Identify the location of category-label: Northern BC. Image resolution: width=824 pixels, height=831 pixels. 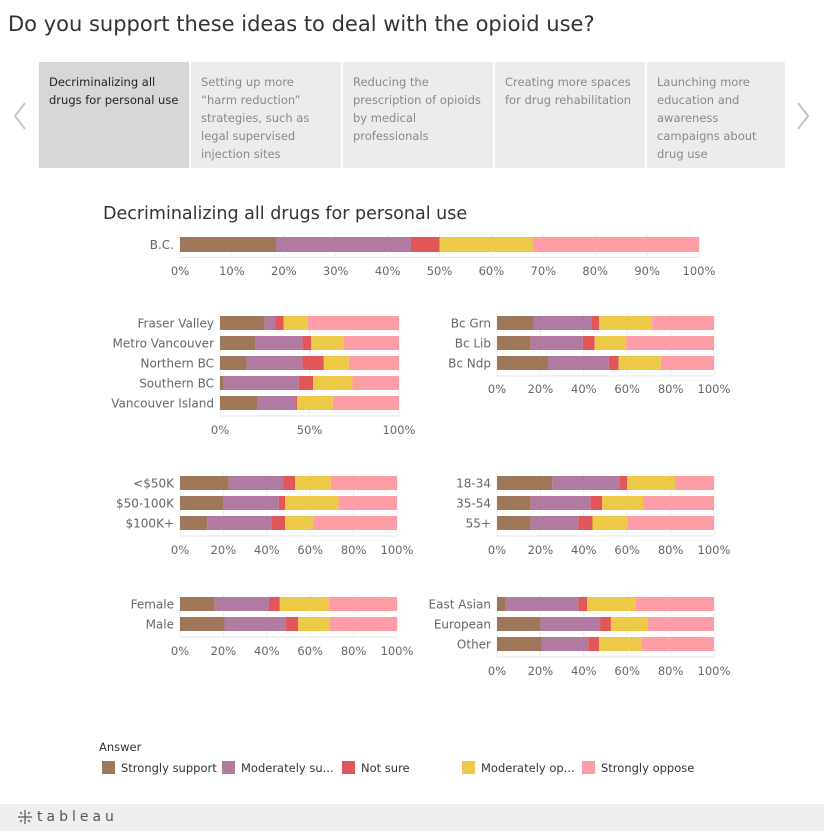
(178, 364).